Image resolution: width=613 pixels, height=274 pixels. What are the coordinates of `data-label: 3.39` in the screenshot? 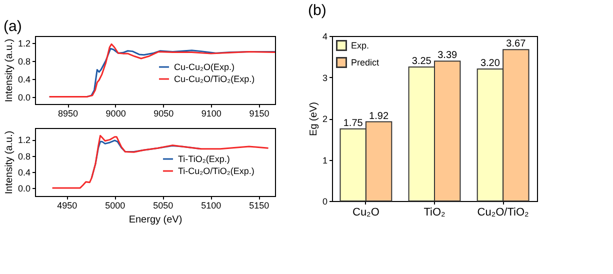 It's located at (448, 56).